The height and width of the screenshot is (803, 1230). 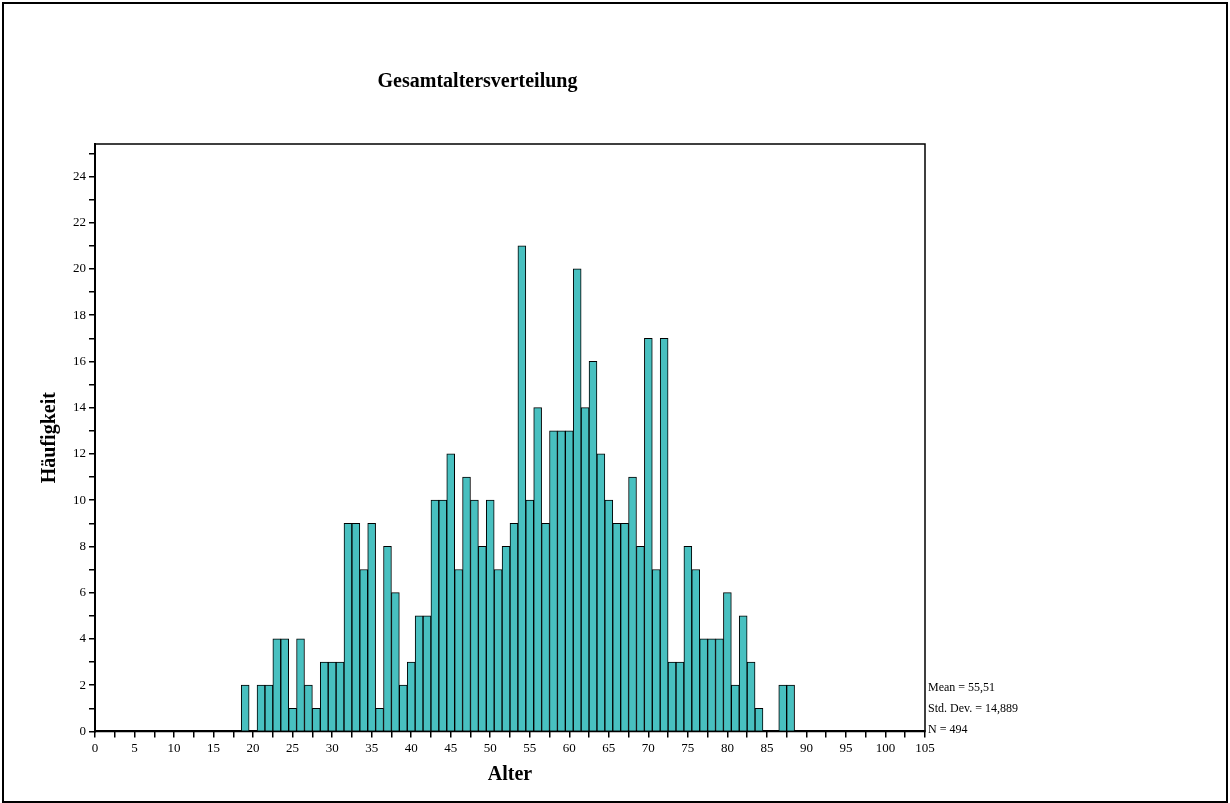 I want to click on y-axis-title: Häufigkeit, so click(x=49, y=437).